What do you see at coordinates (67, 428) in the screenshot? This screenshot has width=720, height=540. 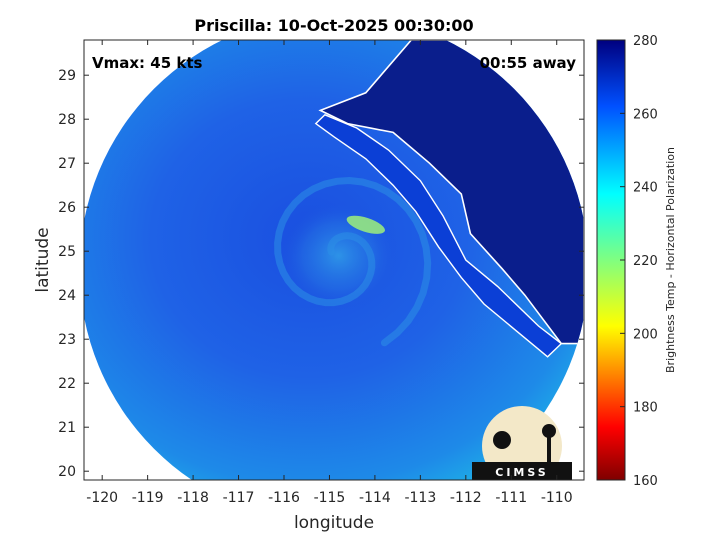 I see `y-tick-label: 21` at bounding box center [67, 428].